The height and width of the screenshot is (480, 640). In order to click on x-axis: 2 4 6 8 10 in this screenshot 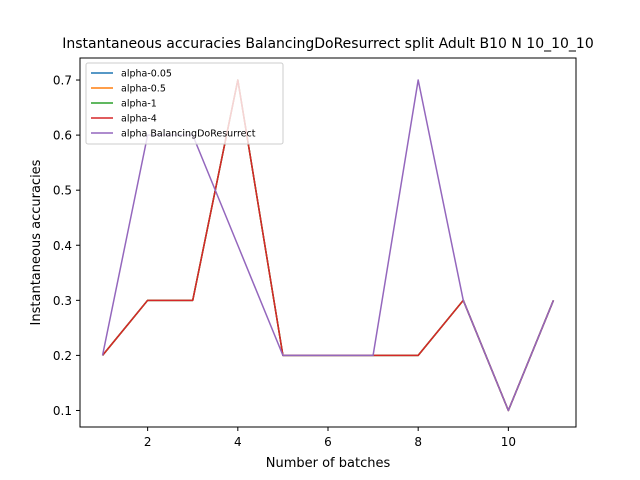, I will do `click(330, 438)`.